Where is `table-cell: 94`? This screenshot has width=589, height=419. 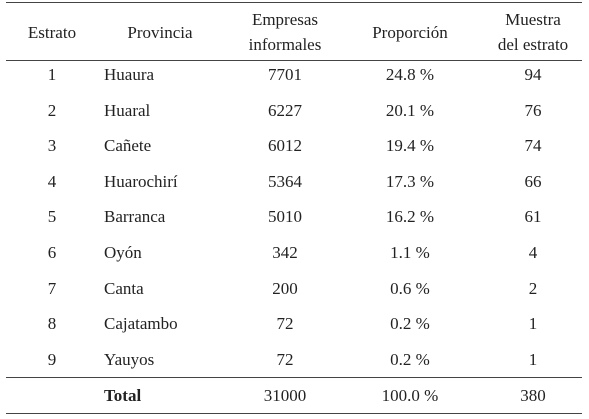
table-cell: 94 is located at coordinates (533, 74).